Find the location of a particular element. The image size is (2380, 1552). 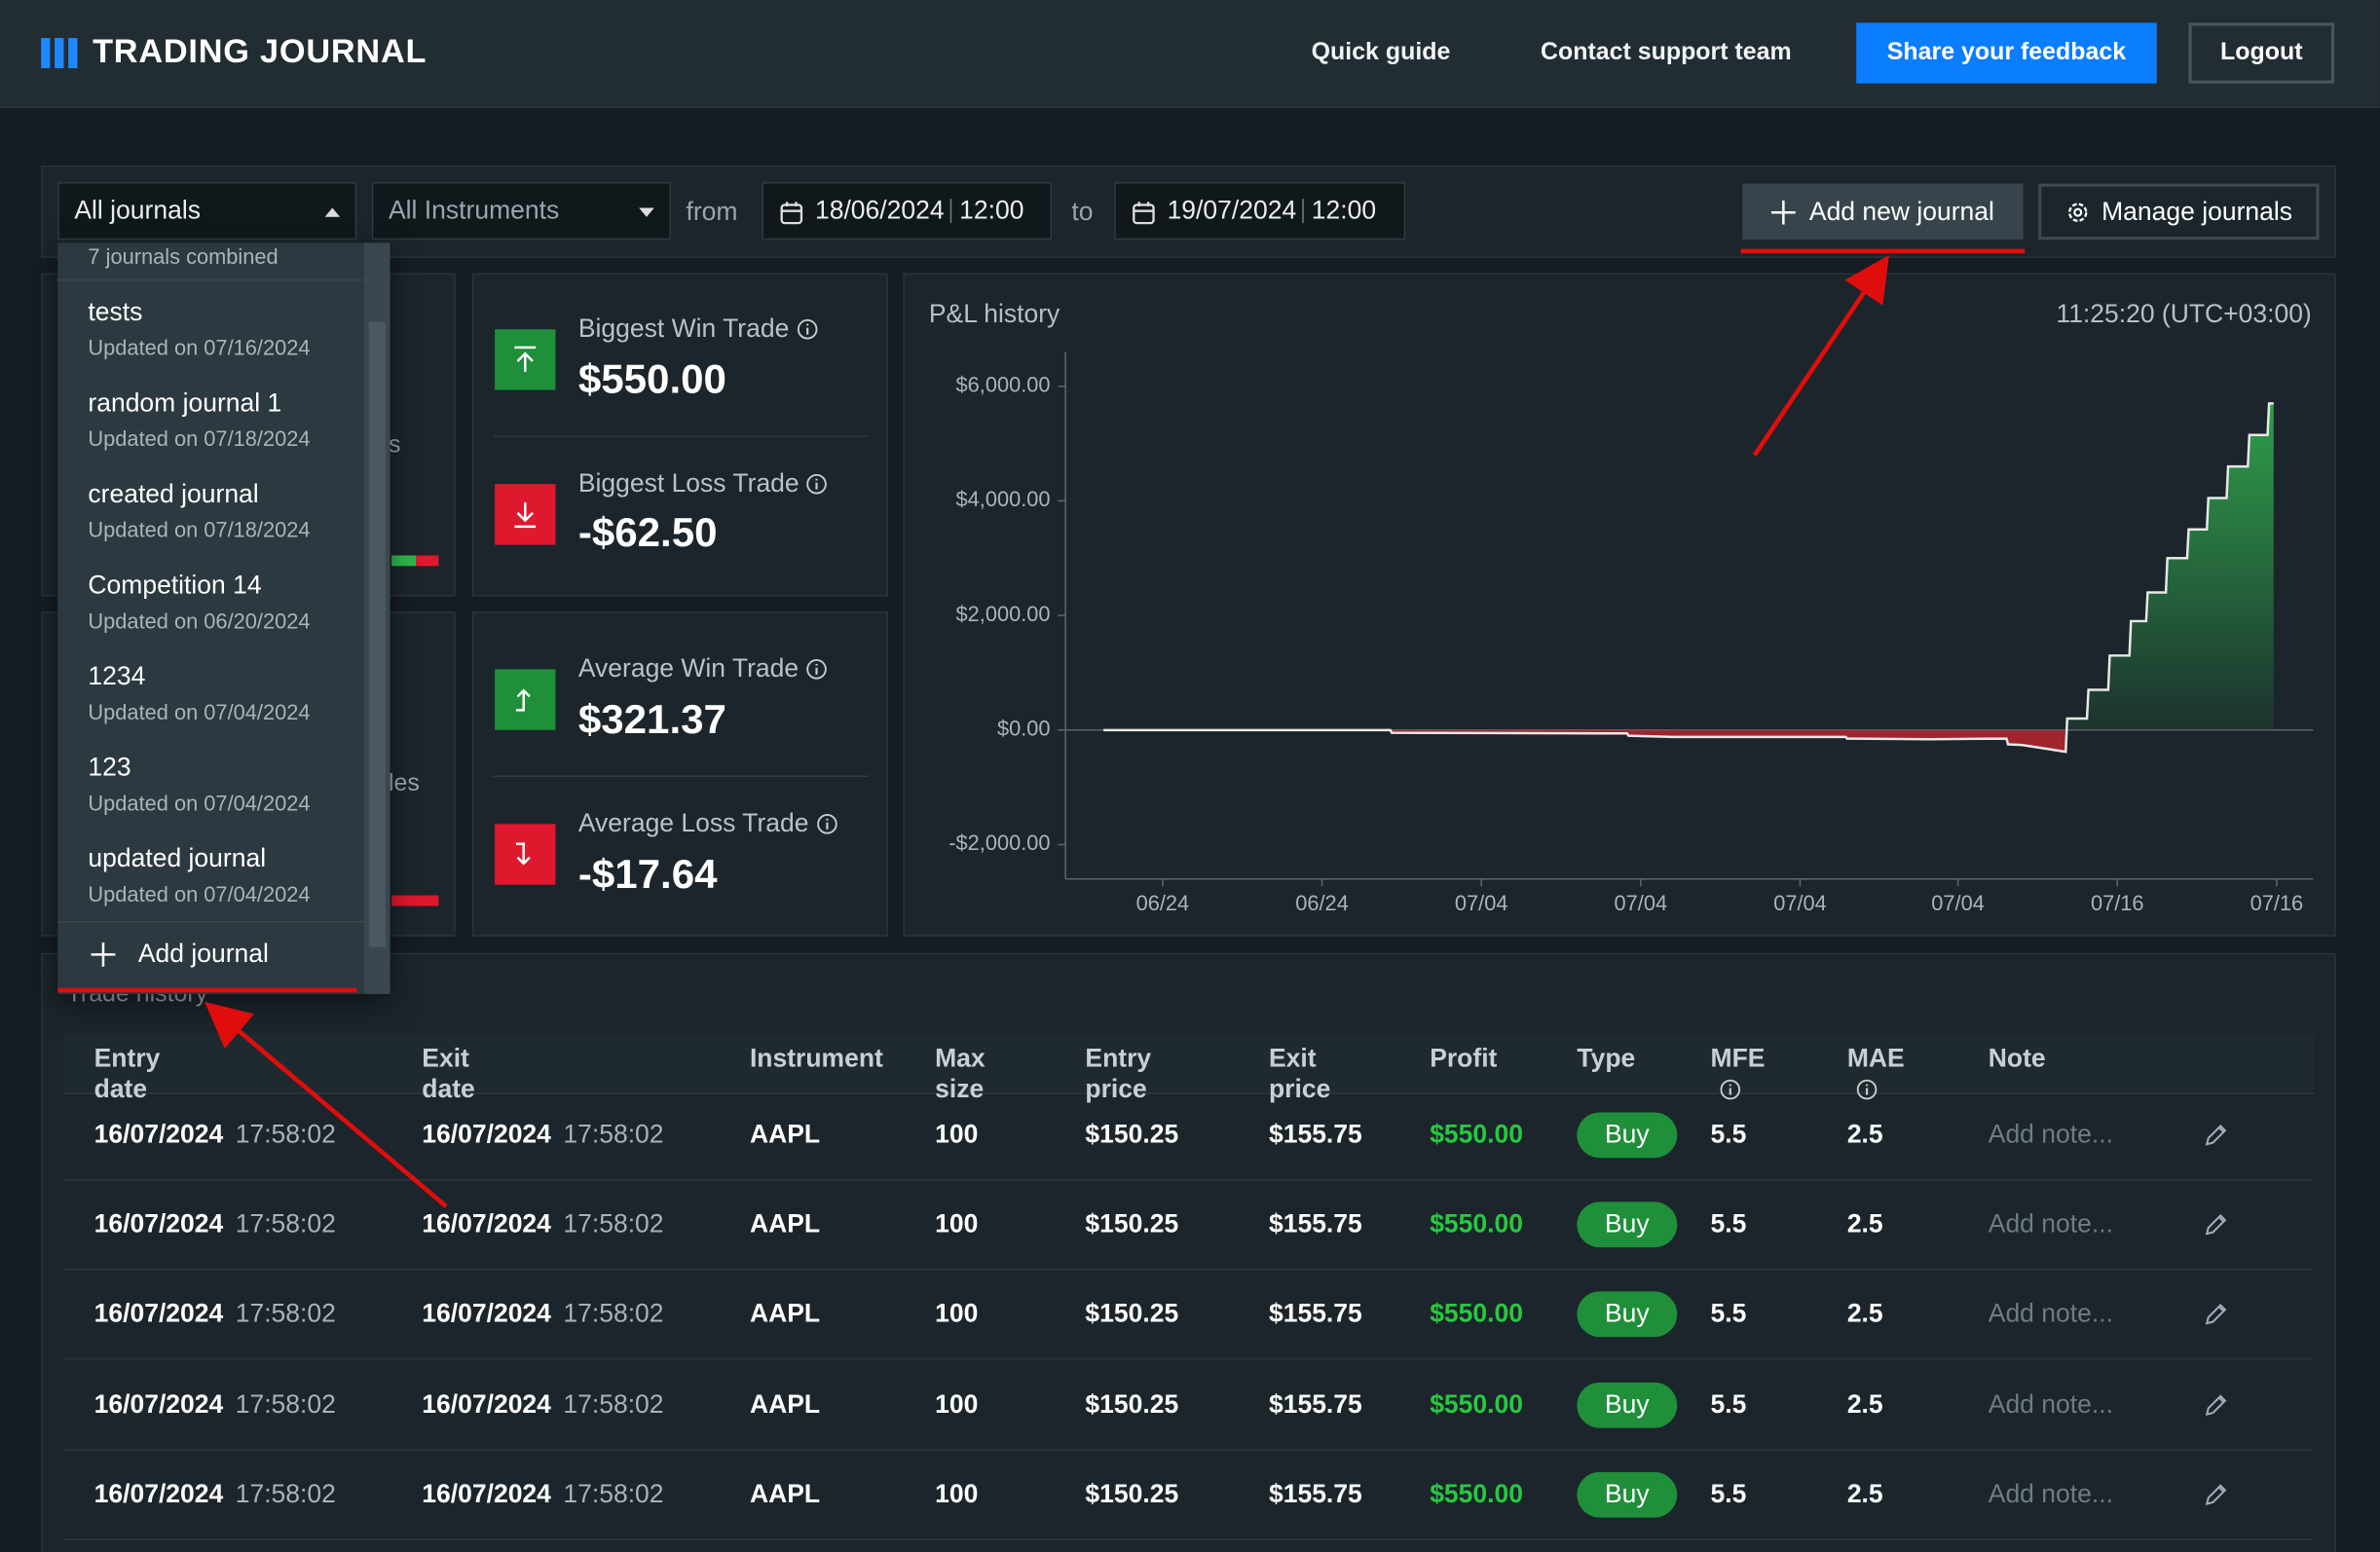

journal-item: Competition 14 Updated on 06/20/2024 is located at coordinates (210, 610).